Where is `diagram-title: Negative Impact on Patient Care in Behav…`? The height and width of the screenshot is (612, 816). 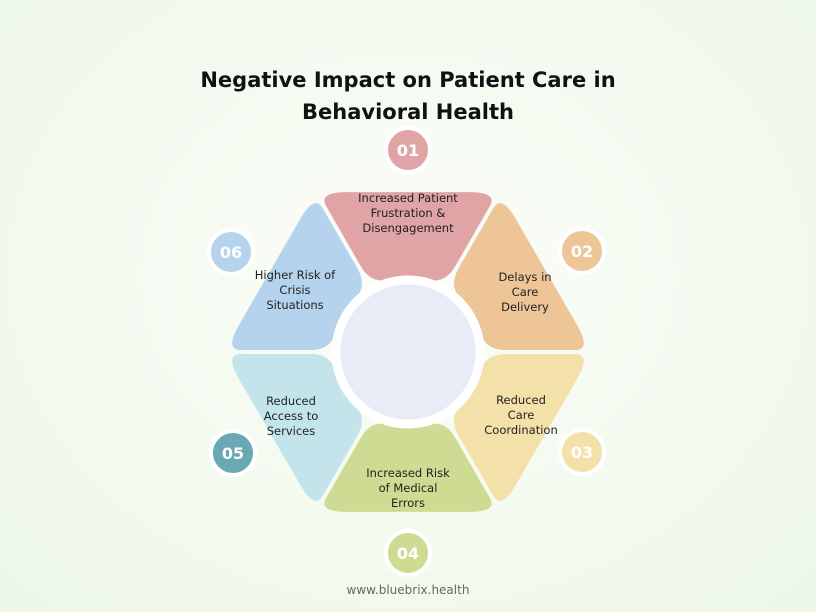
diagram-title: Negative Impact on Patient Care in Behav… is located at coordinates (408, 96).